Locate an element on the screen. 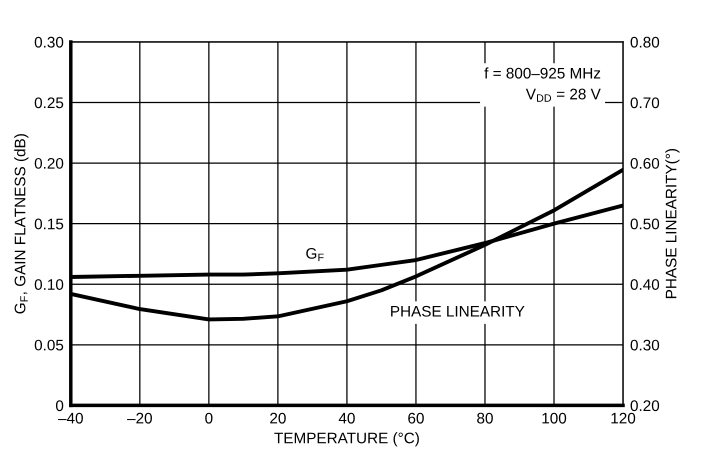 Image resolution: width=708 pixels, height=466 pixels. x-tick-label: 100 is located at coordinates (554, 418).